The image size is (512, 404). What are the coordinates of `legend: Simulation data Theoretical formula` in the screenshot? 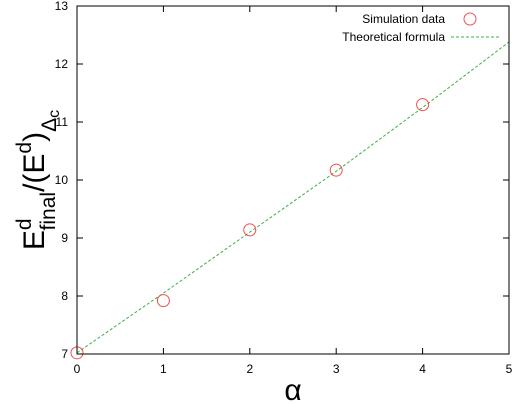 It's located at (421, 28).